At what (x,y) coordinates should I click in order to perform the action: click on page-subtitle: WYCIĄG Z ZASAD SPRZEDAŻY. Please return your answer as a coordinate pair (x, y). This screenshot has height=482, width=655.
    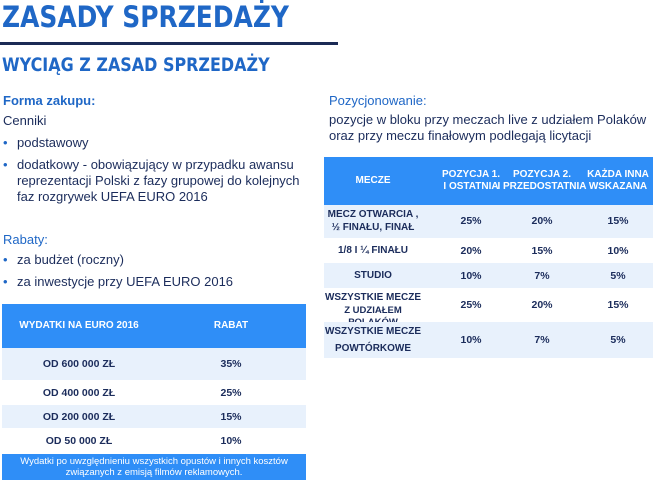
    Looking at the image, I should click on (136, 65).